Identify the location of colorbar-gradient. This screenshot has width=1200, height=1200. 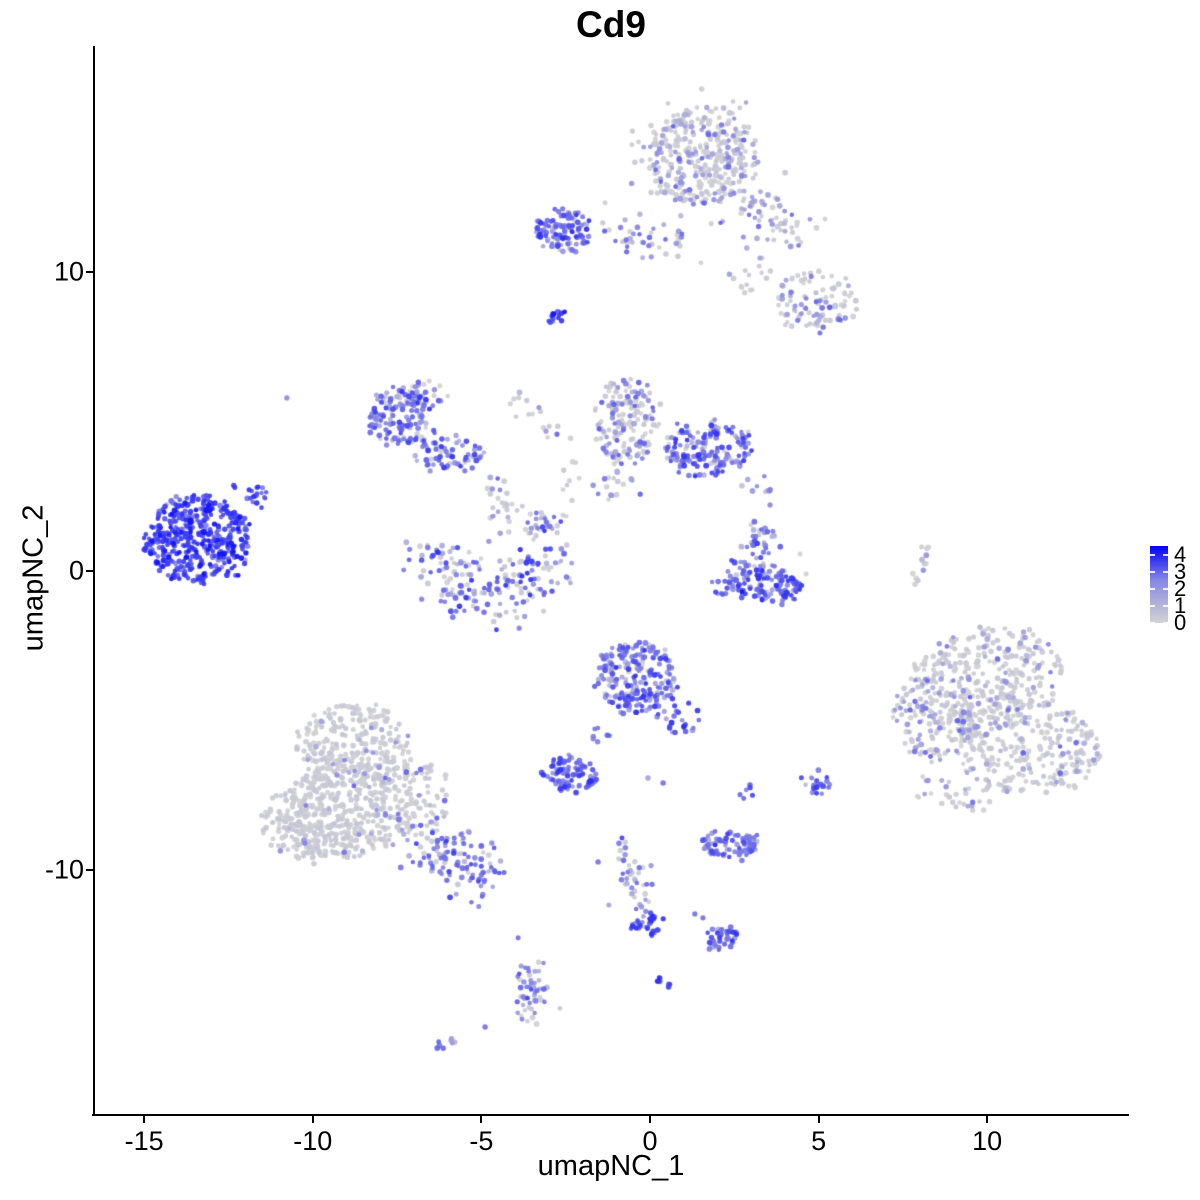
(1159, 584).